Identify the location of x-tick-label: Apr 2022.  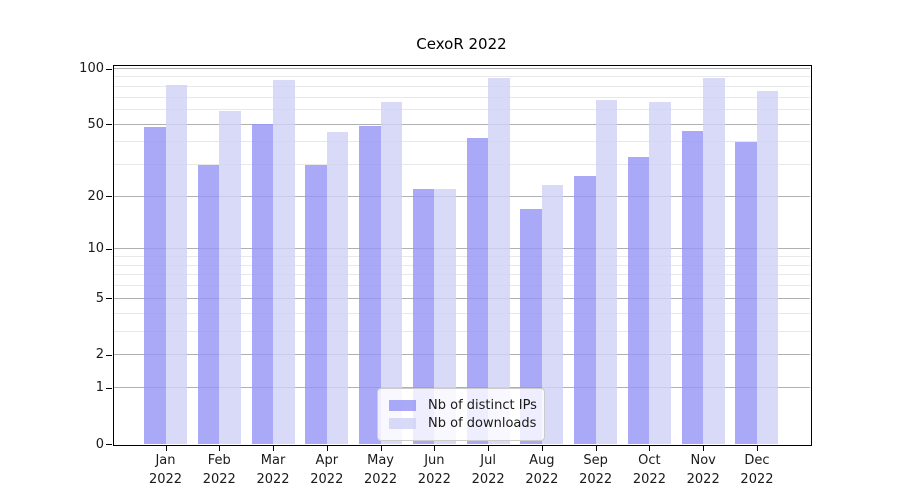
(327, 470).